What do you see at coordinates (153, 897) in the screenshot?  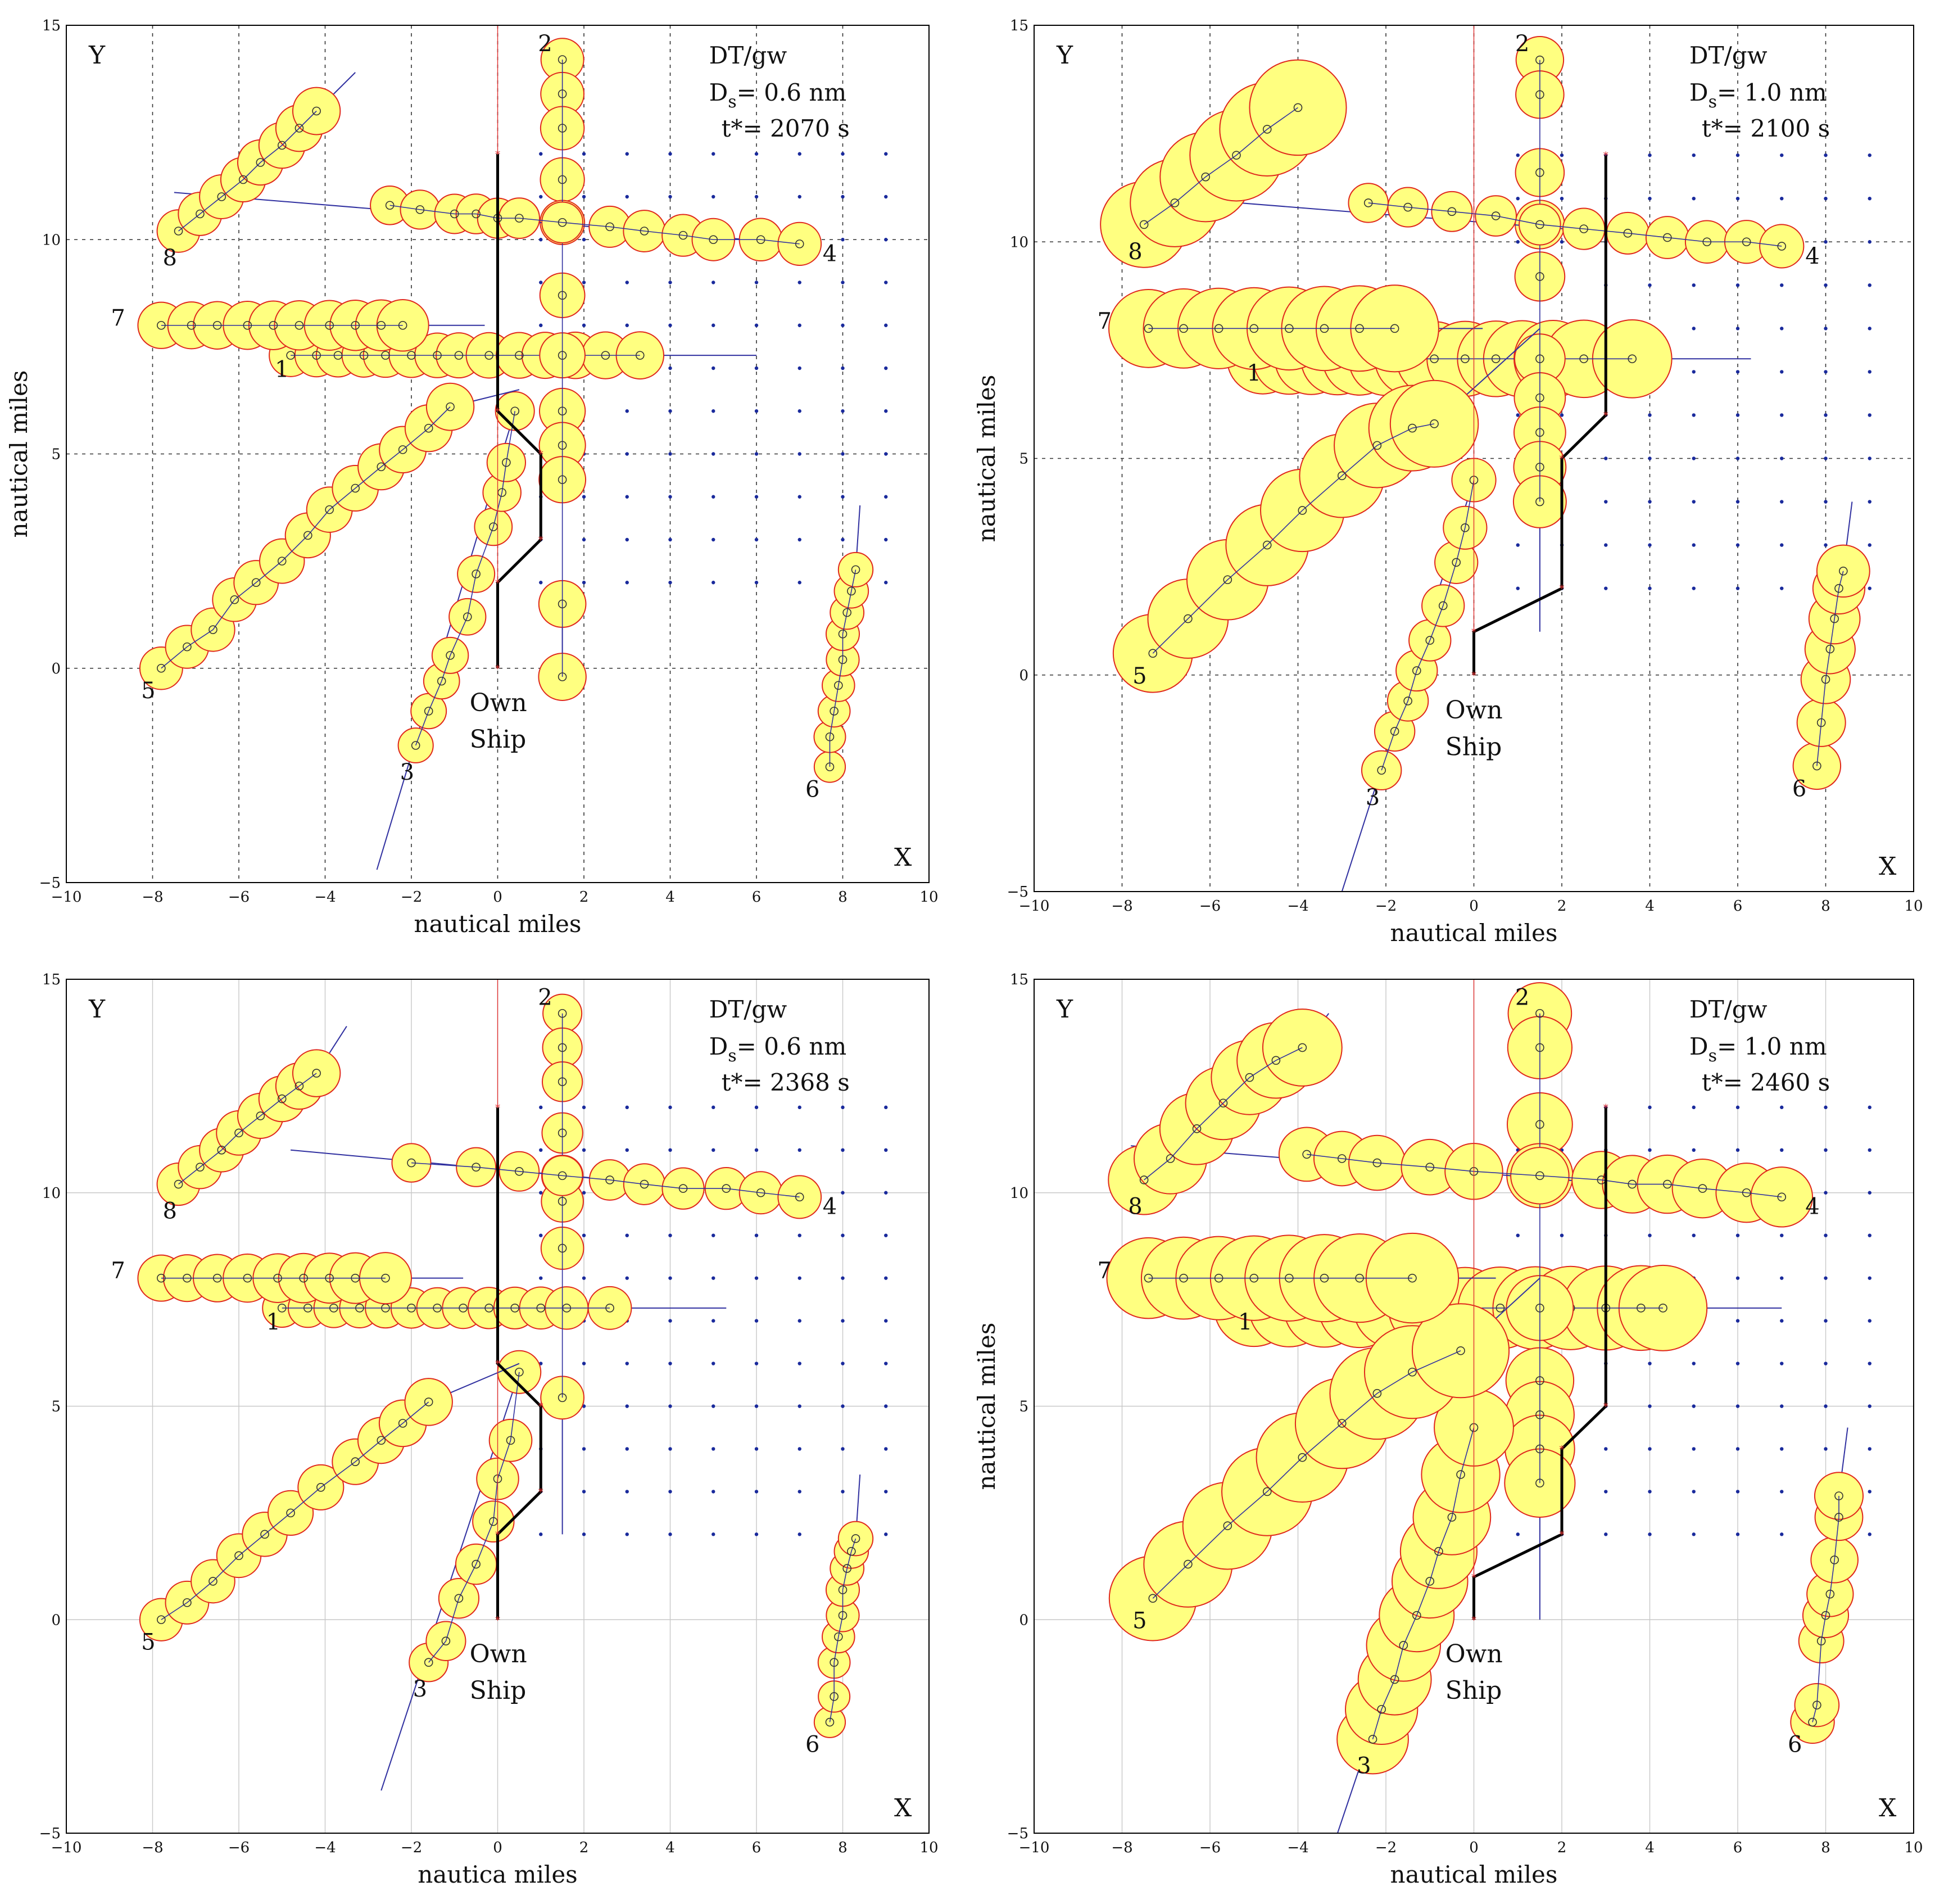 I see `x-tick-label: −8` at bounding box center [153, 897].